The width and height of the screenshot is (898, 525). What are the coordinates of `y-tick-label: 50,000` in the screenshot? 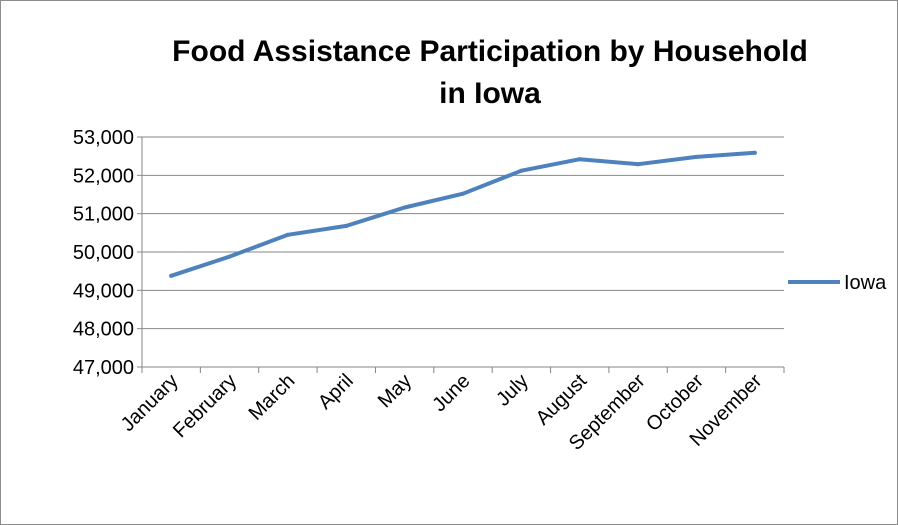 It's located at (103, 253).